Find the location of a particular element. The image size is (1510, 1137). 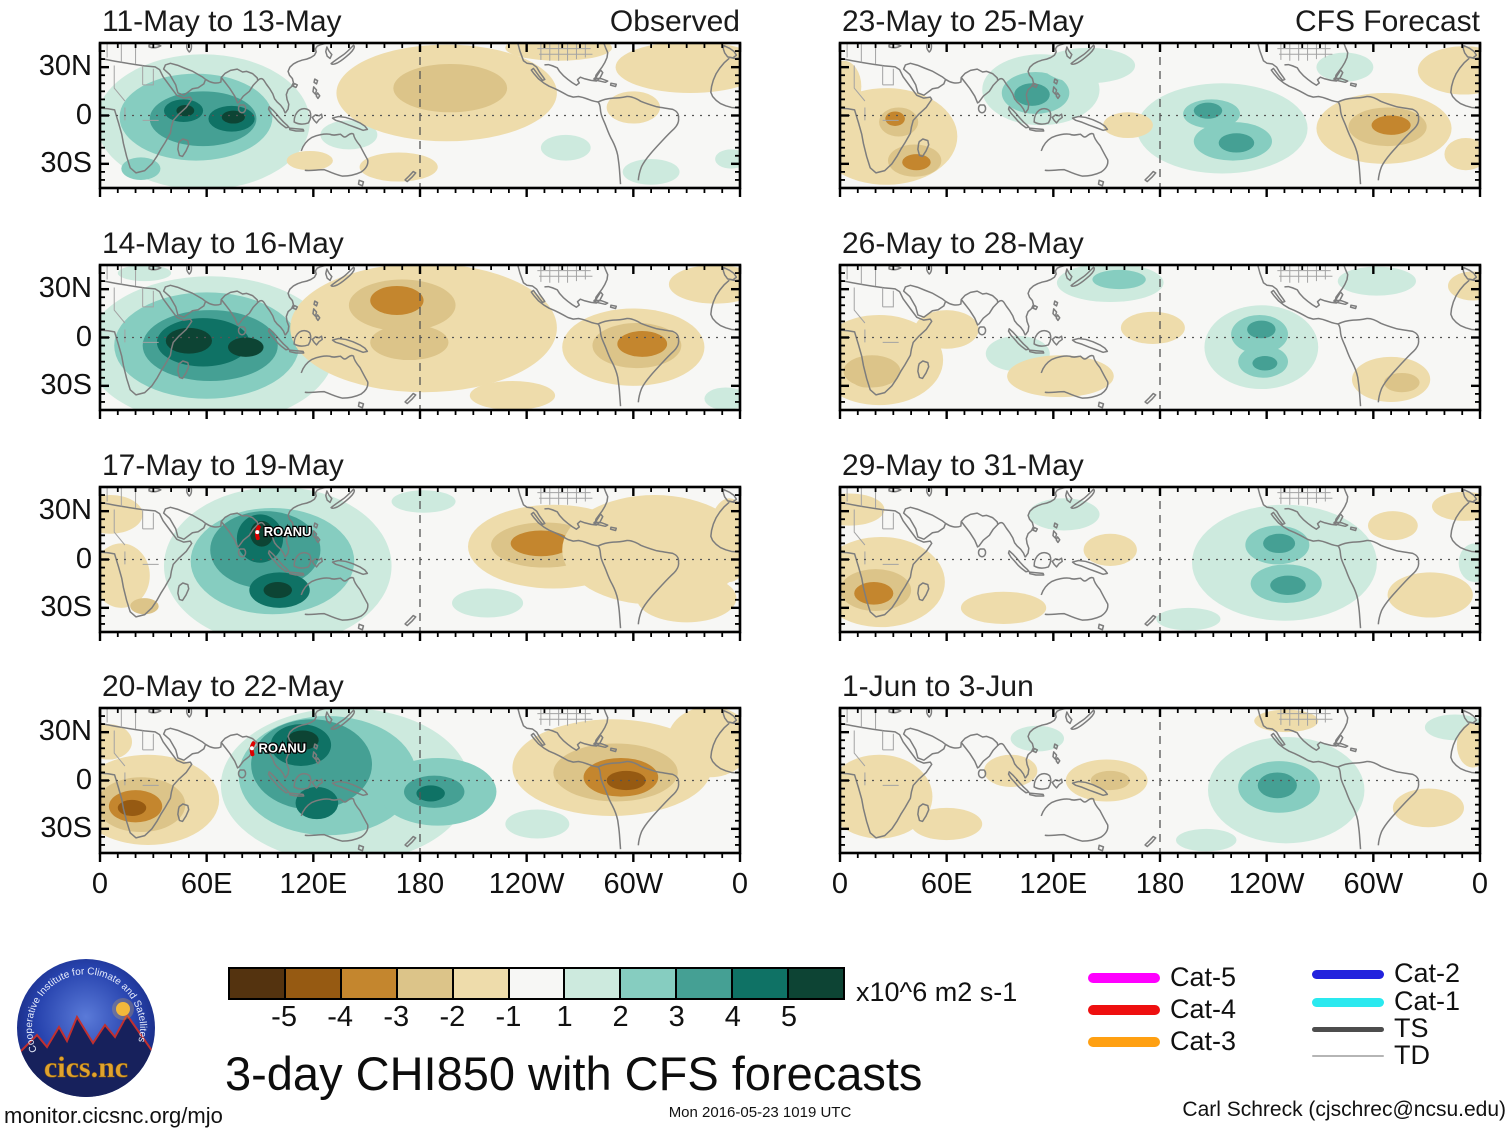

logo-sun is located at coordinates (123, 1009).